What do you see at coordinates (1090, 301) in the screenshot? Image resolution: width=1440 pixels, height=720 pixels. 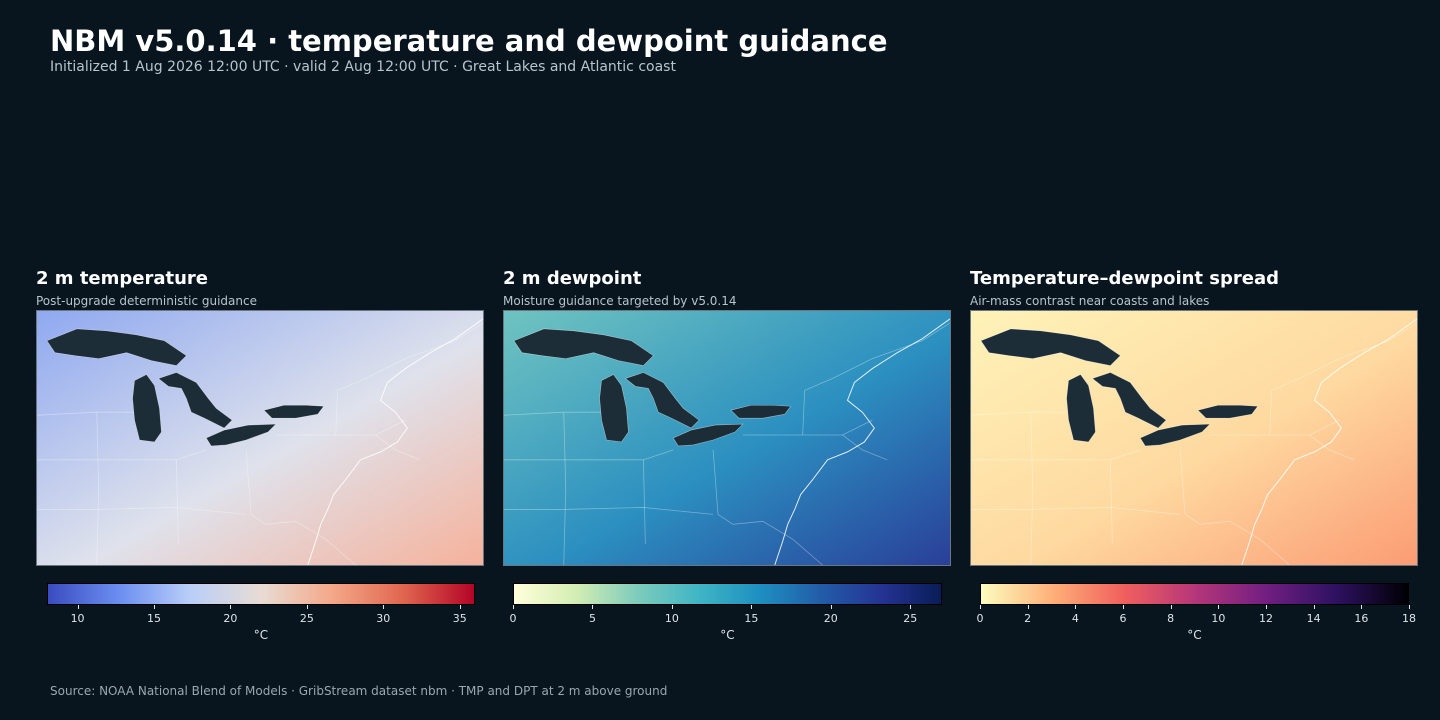 I see `panel-subtitle-spread: Air-mass contrast near coasts and lakes` at bounding box center [1090, 301].